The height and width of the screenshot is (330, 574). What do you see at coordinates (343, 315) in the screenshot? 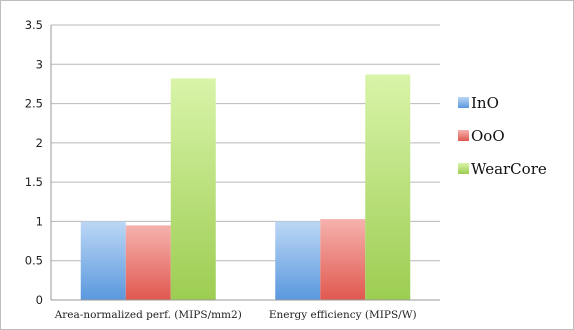
I see `x-category-label: Energy efficiency (MIPS/W)` at bounding box center [343, 315].